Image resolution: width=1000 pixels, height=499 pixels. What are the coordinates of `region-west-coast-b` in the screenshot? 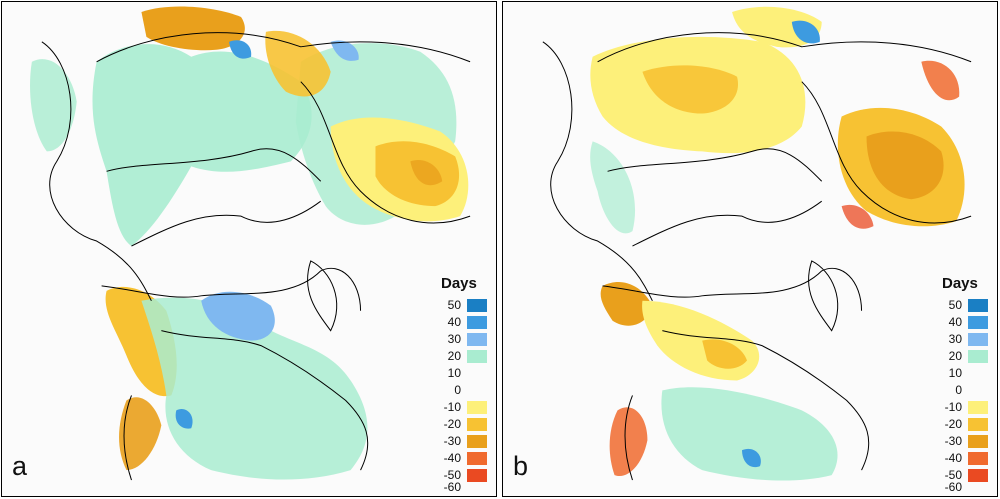 It's located at (628, 442).